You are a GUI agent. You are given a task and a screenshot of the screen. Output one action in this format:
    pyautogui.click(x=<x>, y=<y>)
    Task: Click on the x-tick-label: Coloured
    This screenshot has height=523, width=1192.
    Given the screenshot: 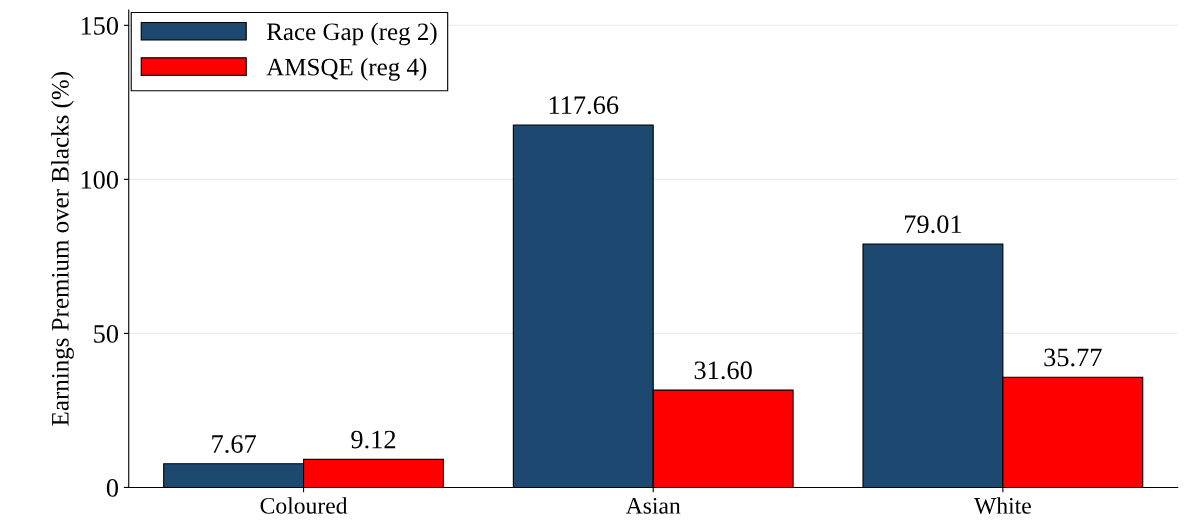 What is the action you would take?
    pyautogui.click(x=304, y=505)
    